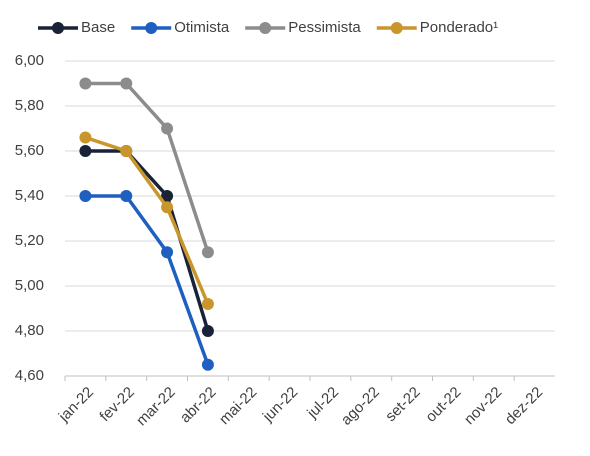 This screenshot has width=590, height=456. I want to click on legend-label: Otimista, so click(202, 27).